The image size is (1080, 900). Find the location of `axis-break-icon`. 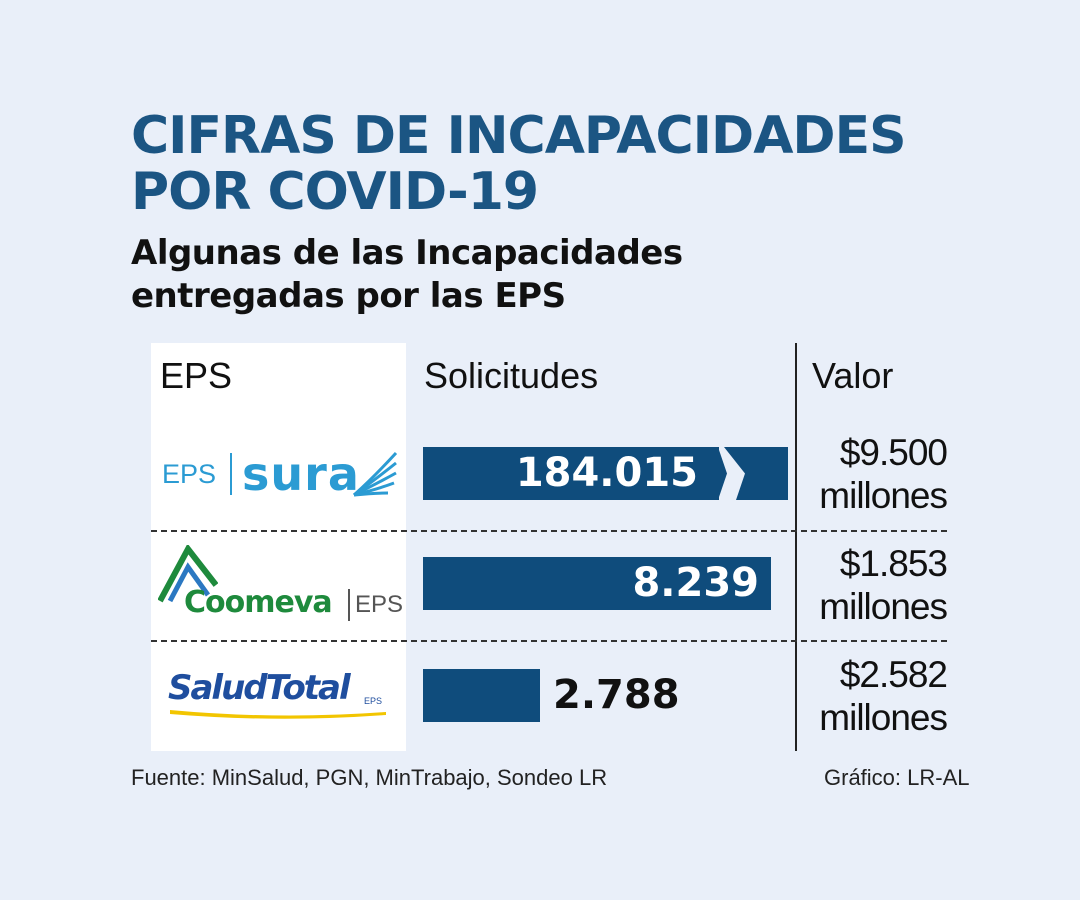

axis-break-icon is located at coordinates (744, 473).